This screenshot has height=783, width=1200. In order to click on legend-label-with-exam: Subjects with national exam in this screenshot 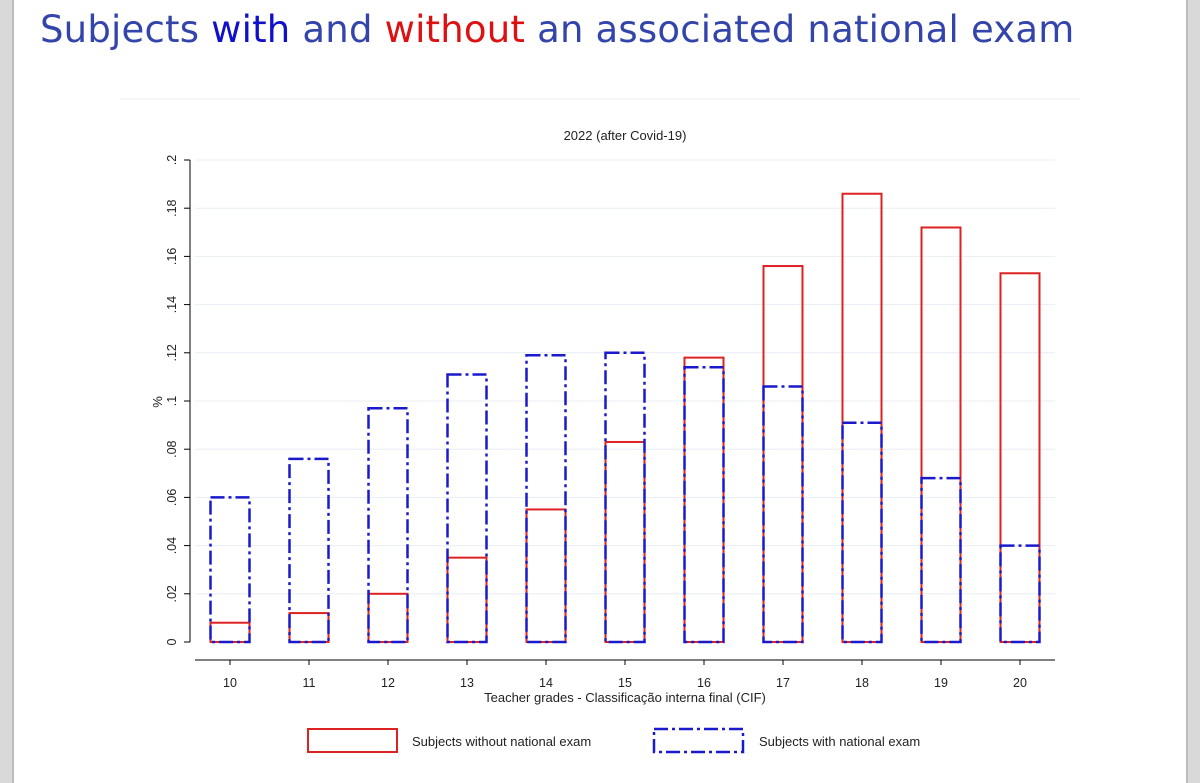, I will do `click(839, 741)`.